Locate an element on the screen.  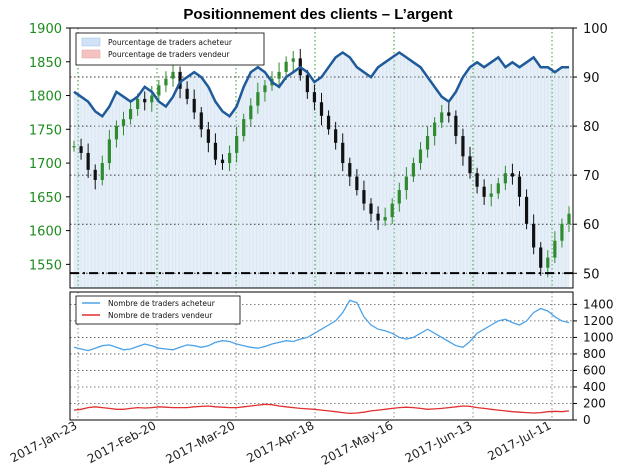
date-tick-label: 2017-Jul-11 is located at coordinates (519, 440).